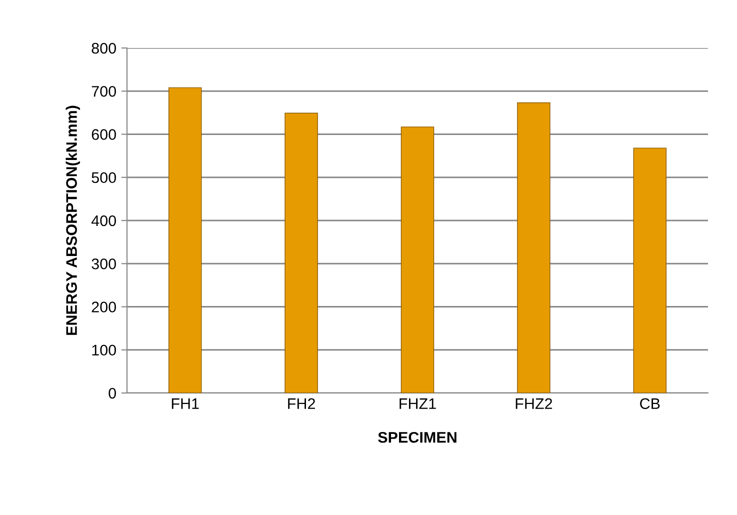  Describe the element at coordinates (301, 403) in the screenshot. I see `x-tick-label: FH2` at that location.